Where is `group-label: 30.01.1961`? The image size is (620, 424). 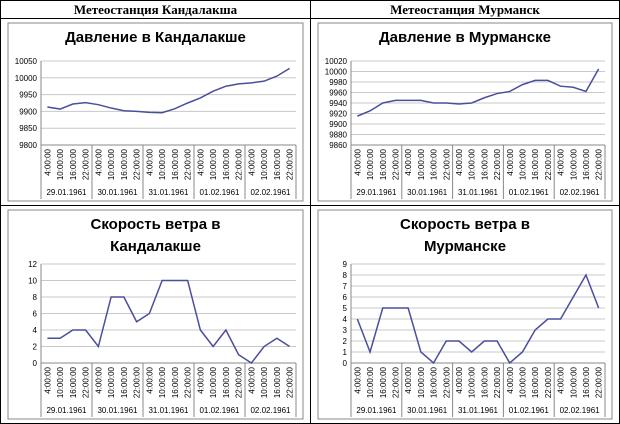
group-label: 30.01.1961 is located at coordinates (427, 192).